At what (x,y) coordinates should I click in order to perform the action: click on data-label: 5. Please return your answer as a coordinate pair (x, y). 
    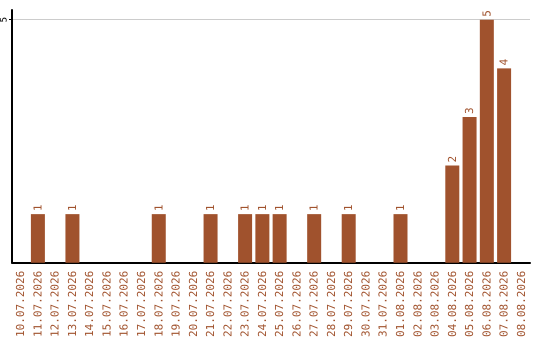
    Looking at the image, I should click on (487, 13).